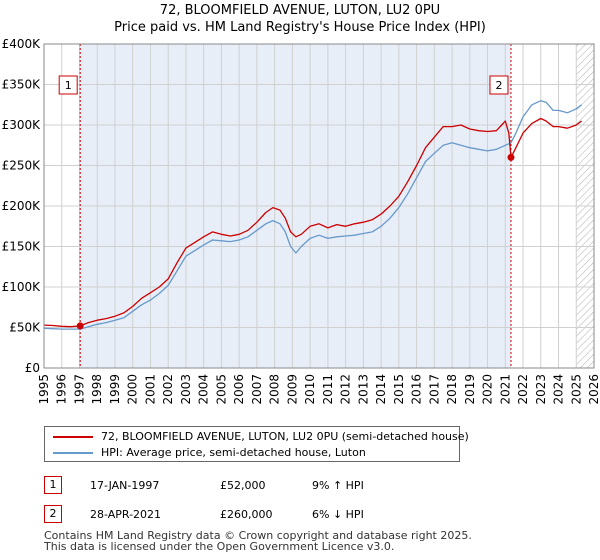 The image size is (600, 560). What do you see at coordinates (186, 389) in the screenshot?
I see `x-tick-label: 2003` at bounding box center [186, 389].